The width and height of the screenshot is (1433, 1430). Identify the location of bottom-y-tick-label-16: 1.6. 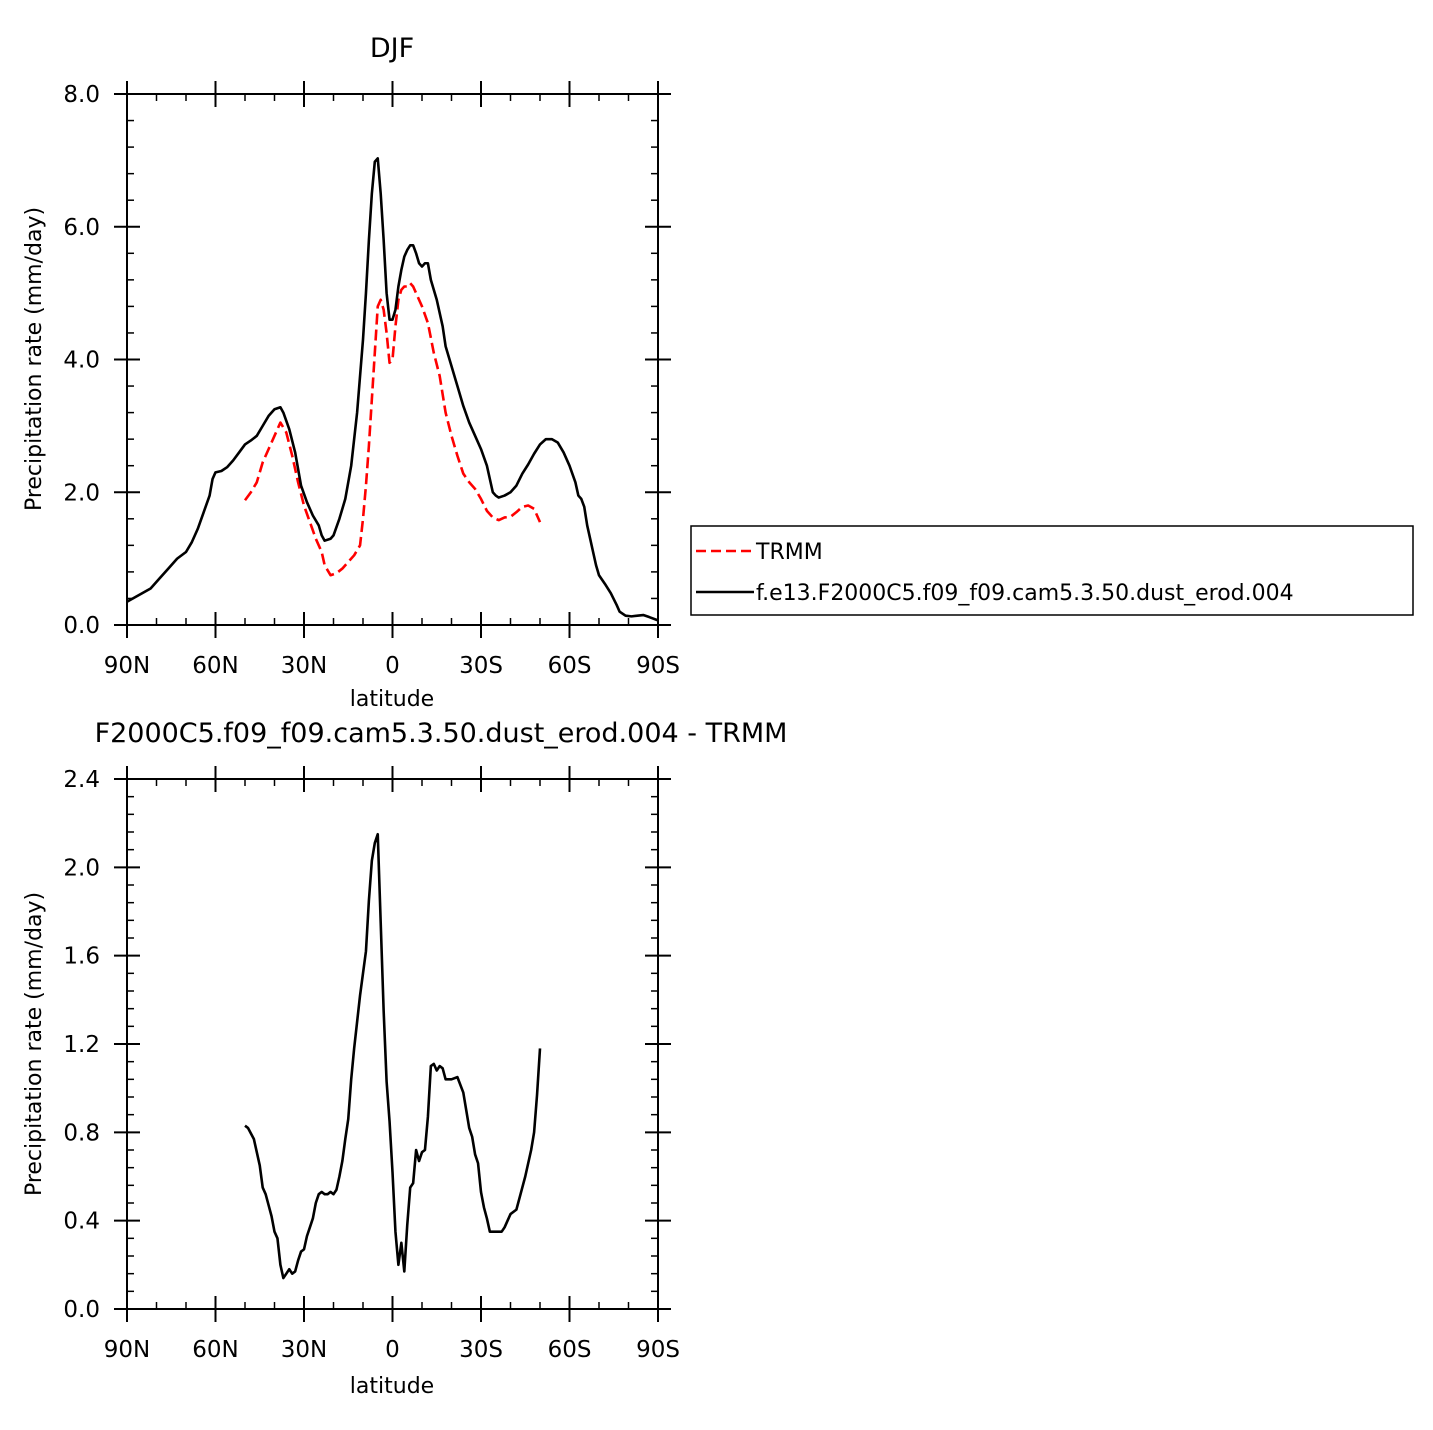
(81, 957).